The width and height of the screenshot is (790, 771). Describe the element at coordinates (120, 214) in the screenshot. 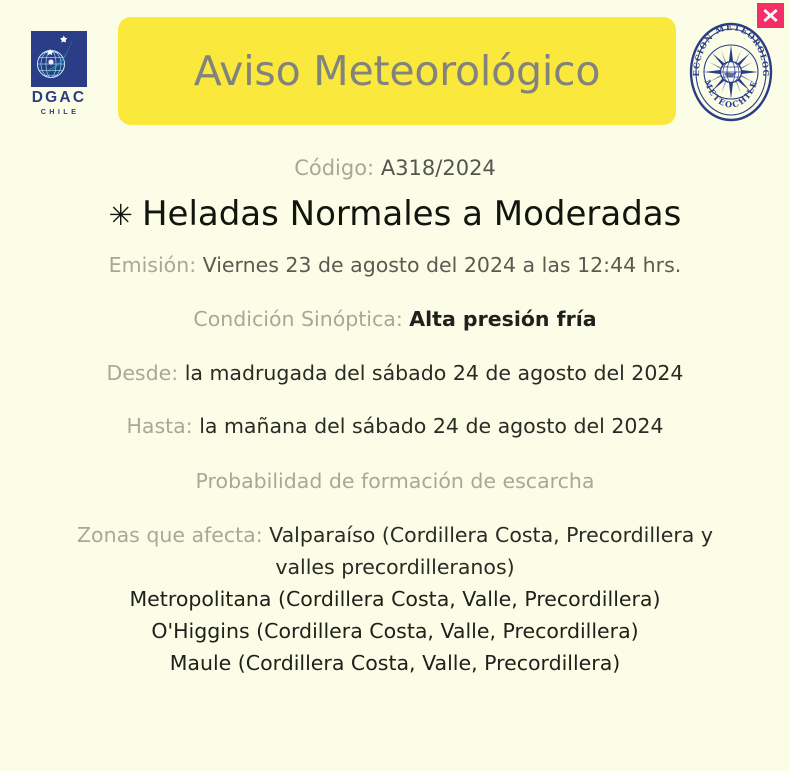

I see `snowflake-icon: ✳` at that location.